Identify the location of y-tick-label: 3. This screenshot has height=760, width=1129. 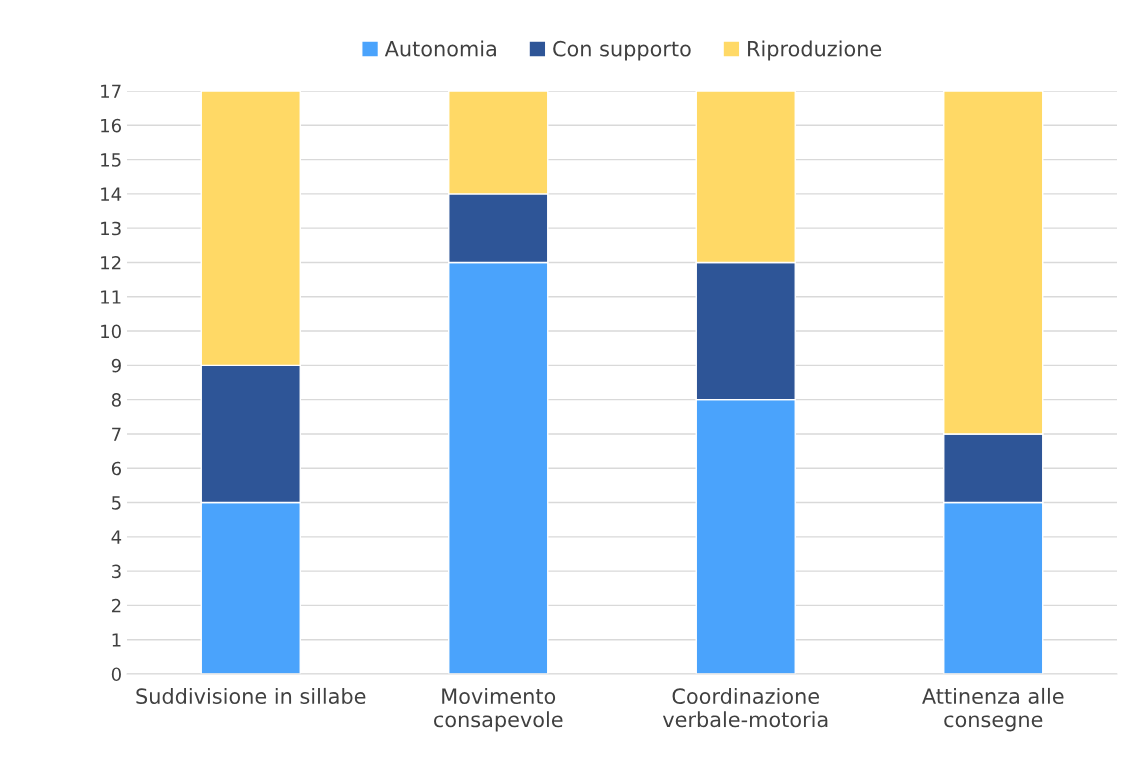
(116, 571).